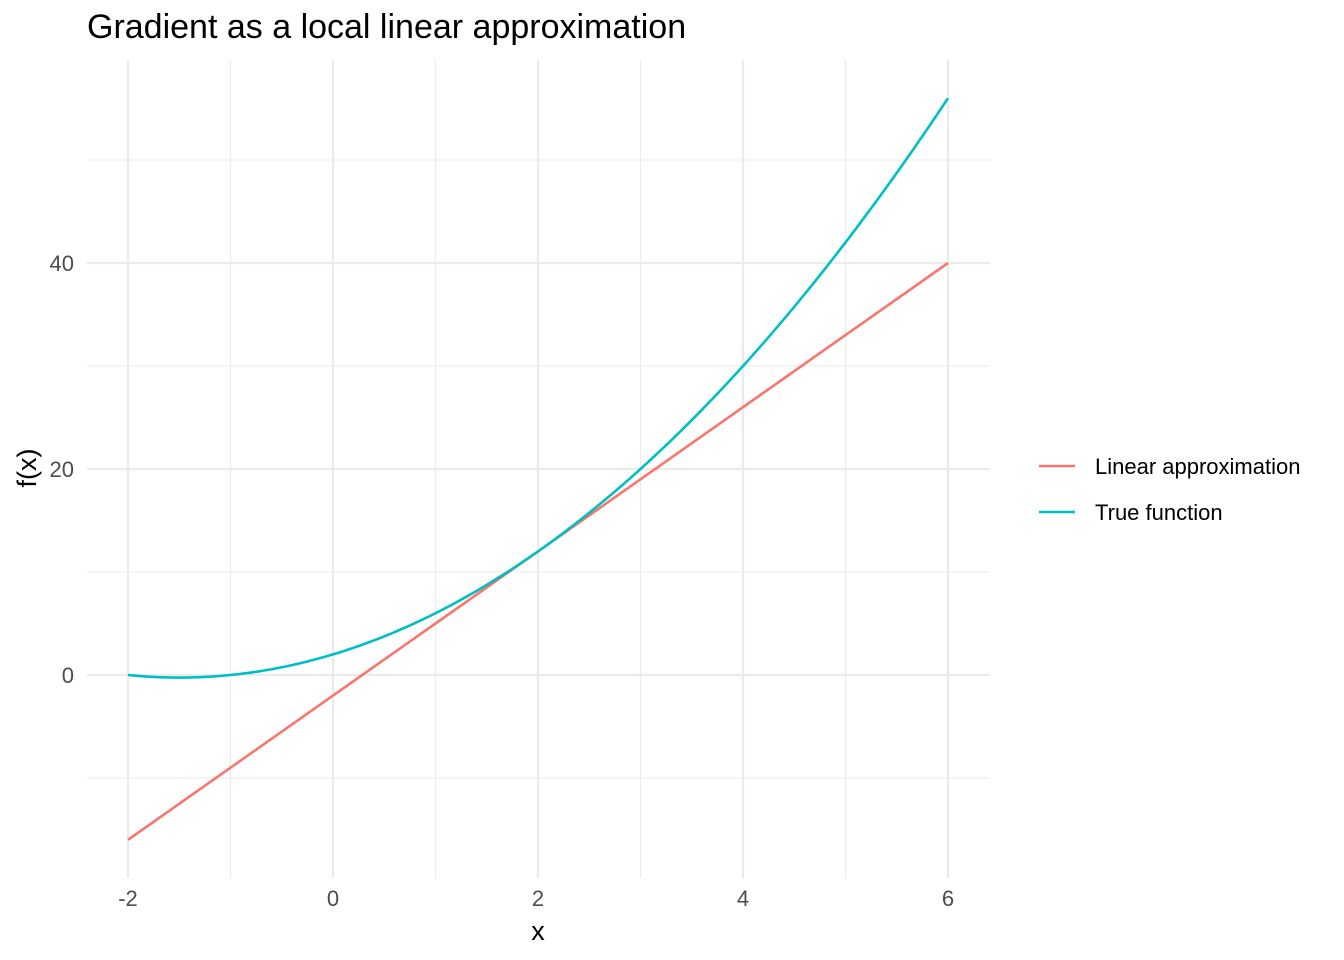 The image size is (1344, 960). Describe the element at coordinates (743, 898) in the screenshot. I see `x-tick-label: 4` at that location.